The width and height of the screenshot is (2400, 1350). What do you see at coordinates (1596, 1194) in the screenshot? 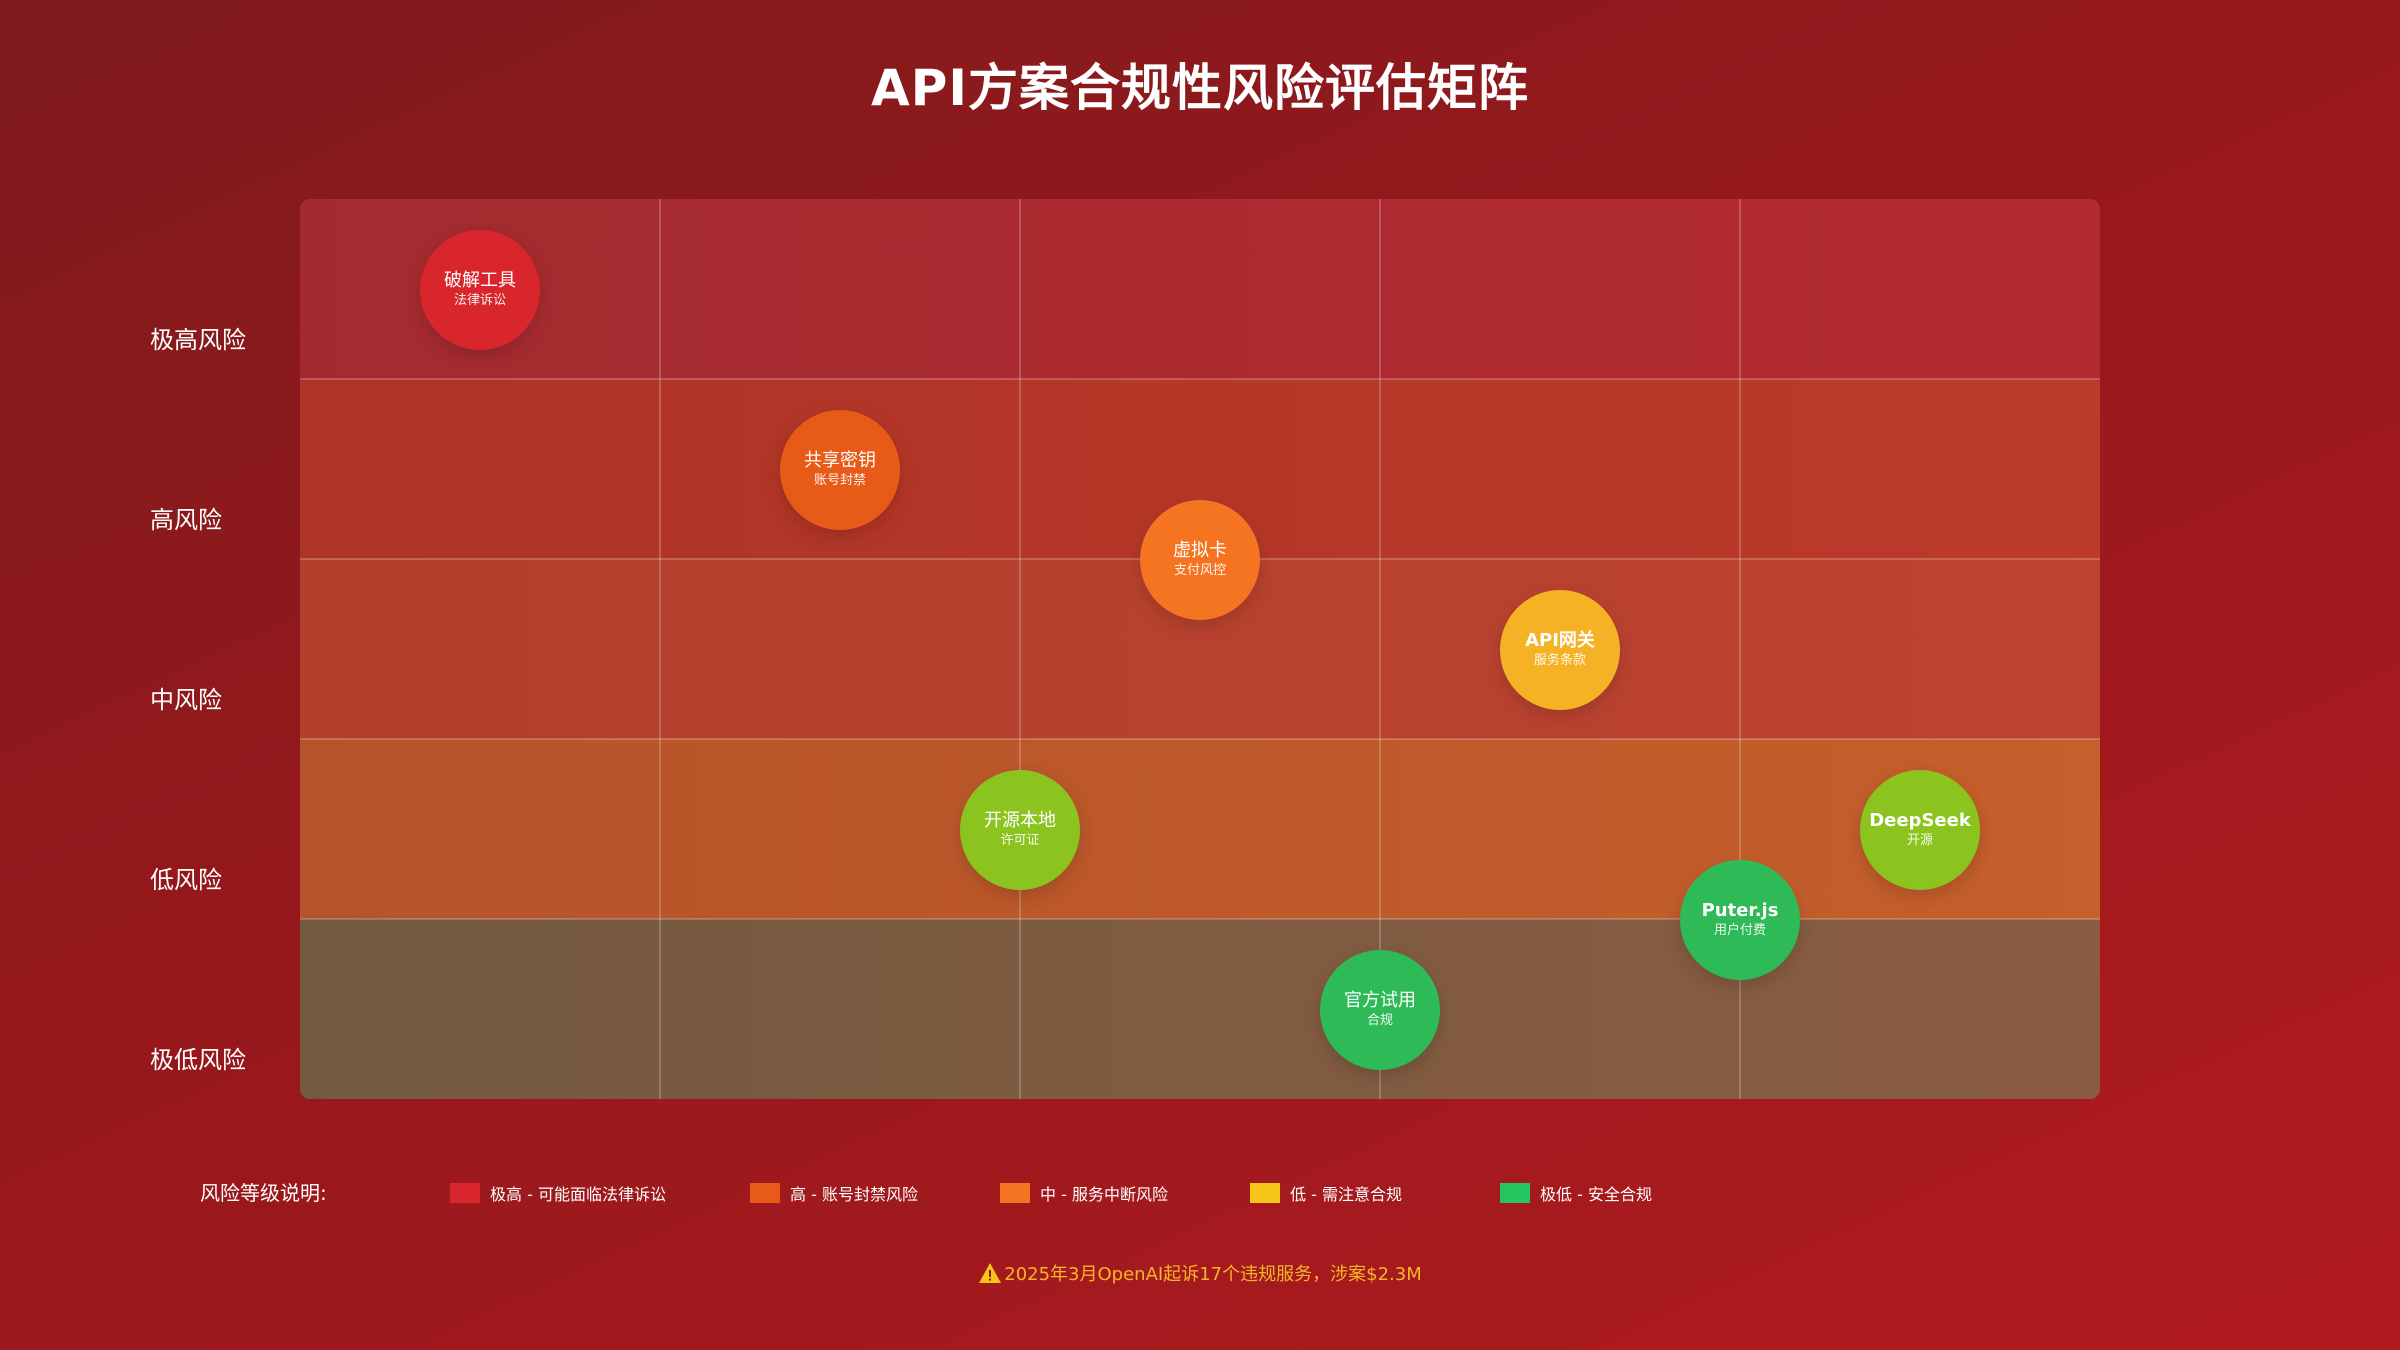
I see `legend-label: 极低 - 安全合规` at bounding box center [1596, 1194].